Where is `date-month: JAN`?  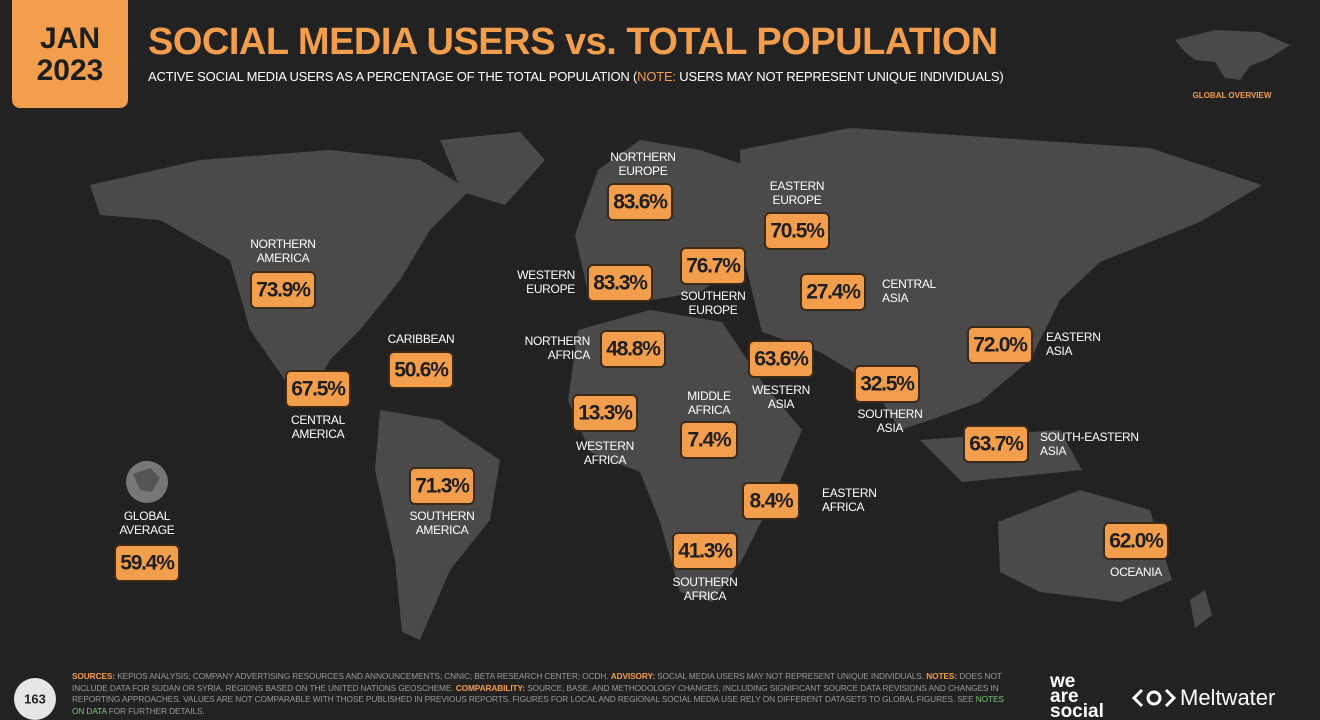 date-month: JAN is located at coordinates (70, 38).